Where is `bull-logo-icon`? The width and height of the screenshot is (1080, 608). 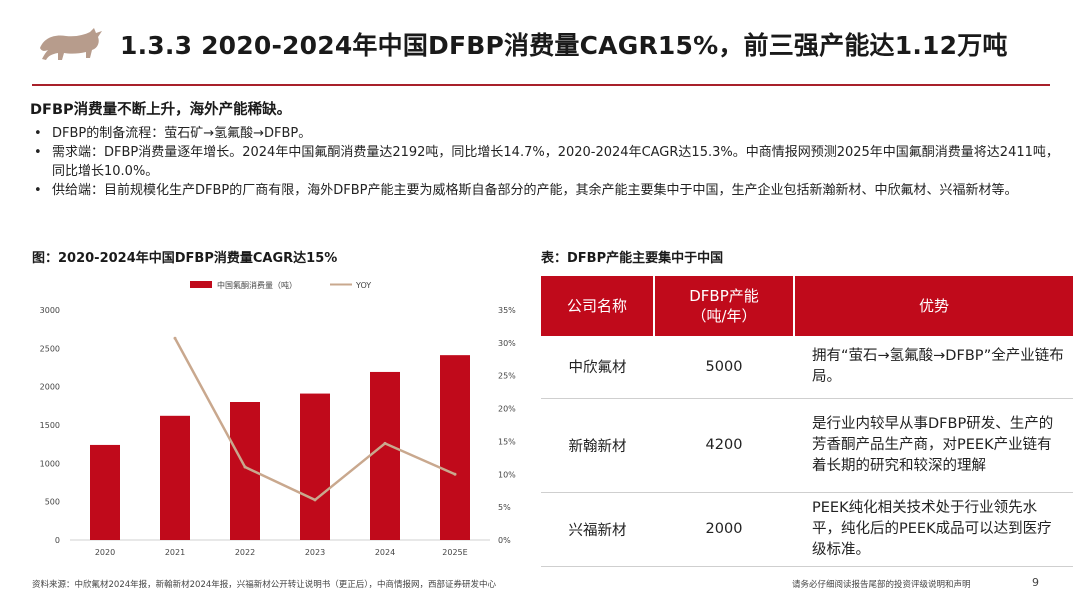 bull-logo-icon is located at coordinates (71, 44).